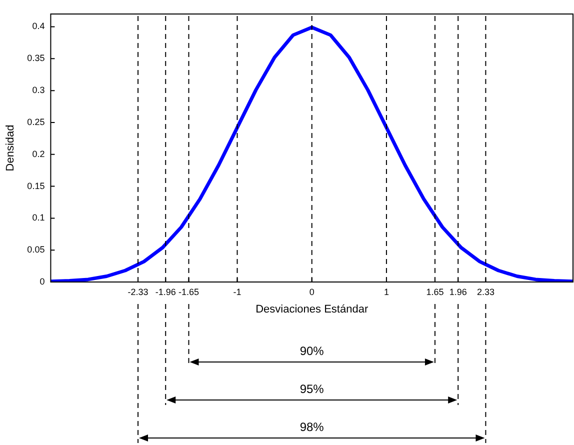  Describe the element at coordinates (165, 291) in the screenshot. I see `x-tick-label: -1.96` at that location.